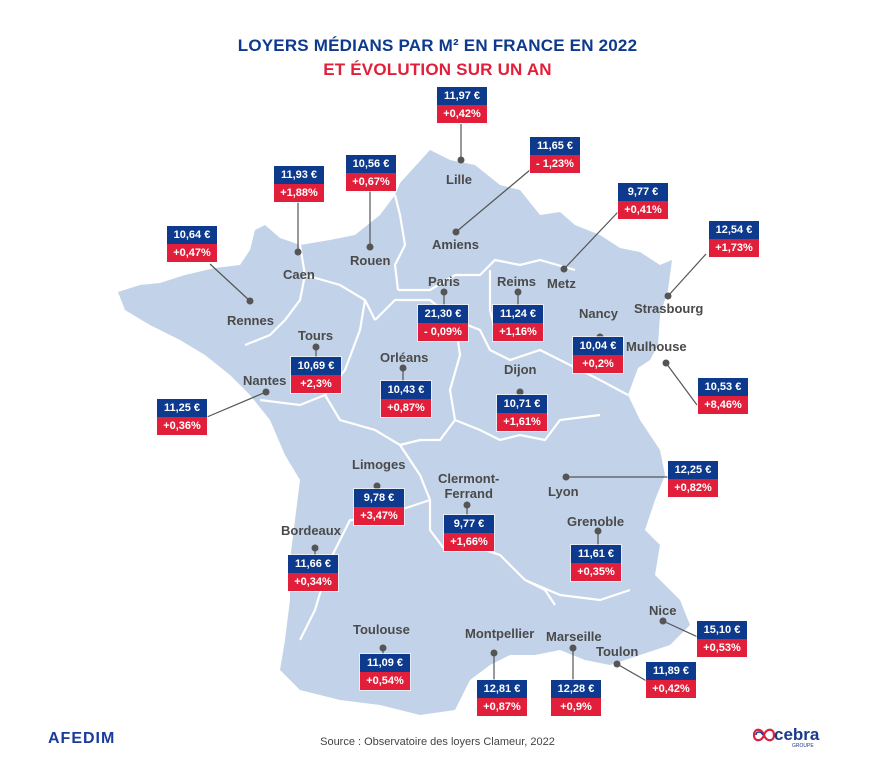  I want to click on price-box-nancy: 10,04 € +0,2%, so click(598, 355).